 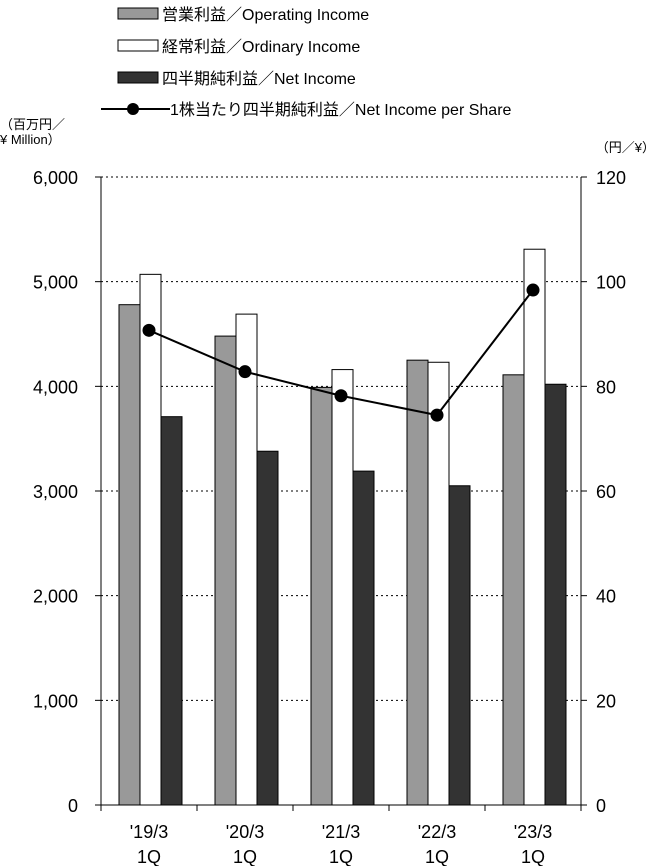 I want to click on right-tick-label: 20, so click(x=606, y=701).